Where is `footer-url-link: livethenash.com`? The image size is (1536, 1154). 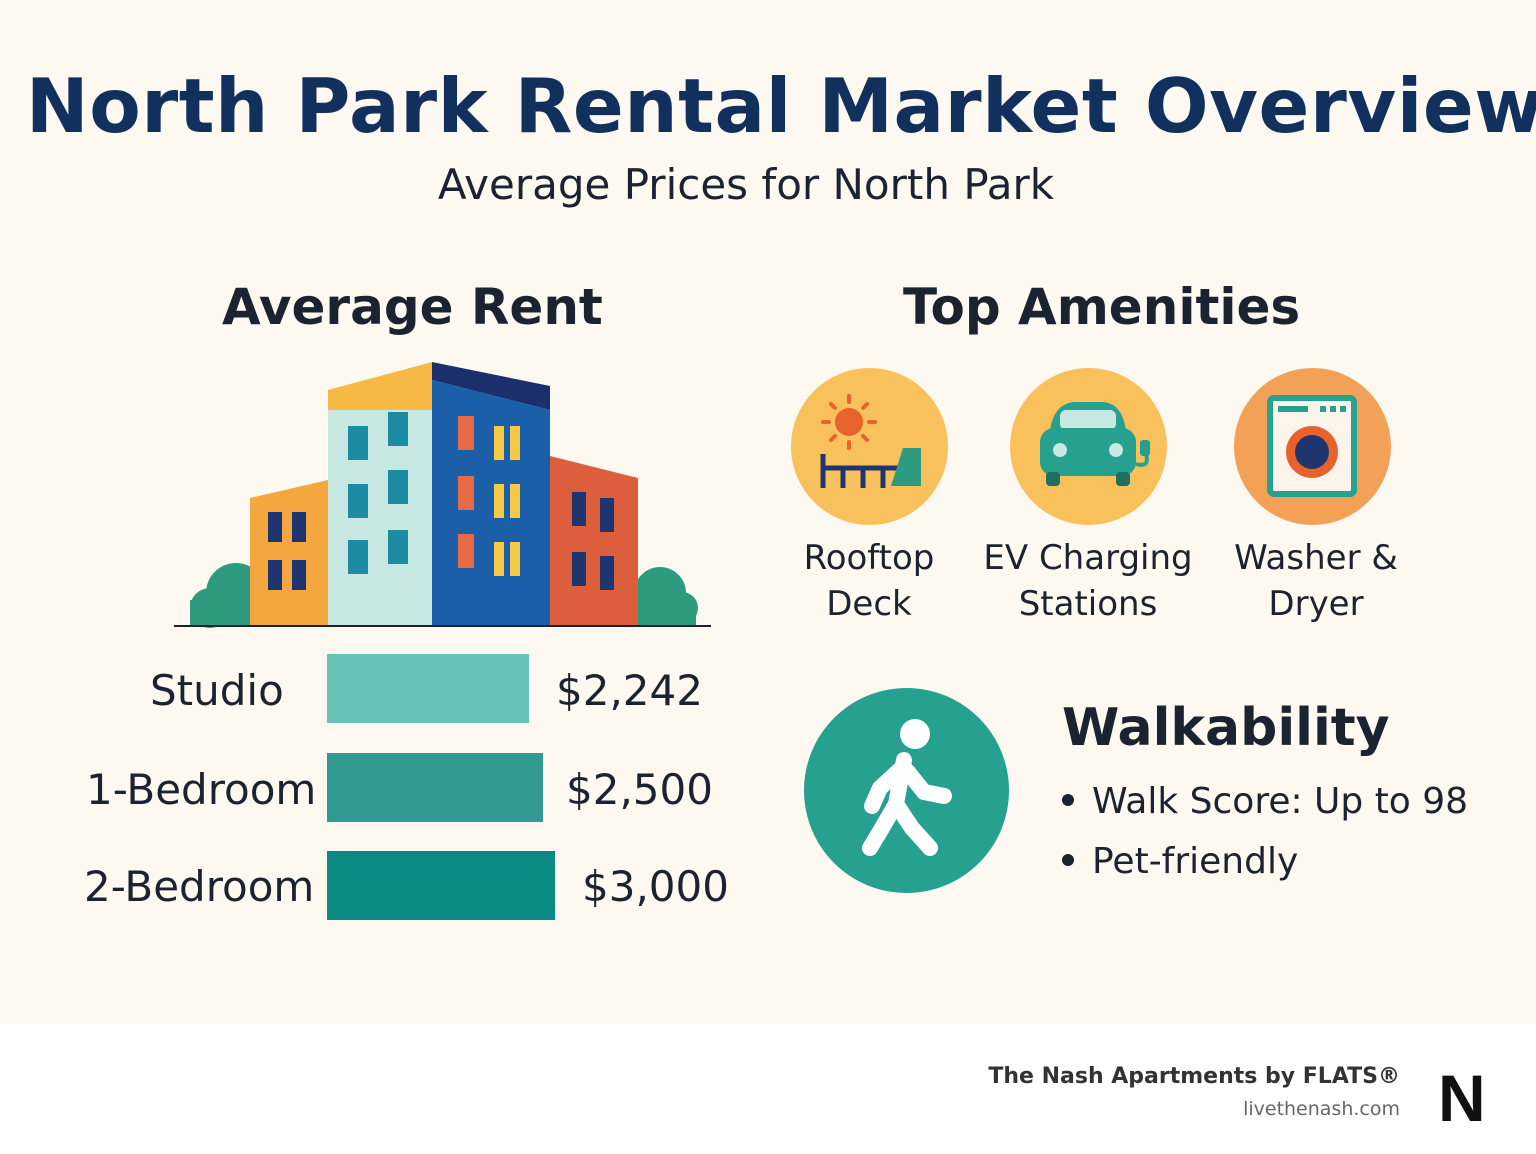 footer-url-link: livethenash.com is located at coordinates (1321, 1109).